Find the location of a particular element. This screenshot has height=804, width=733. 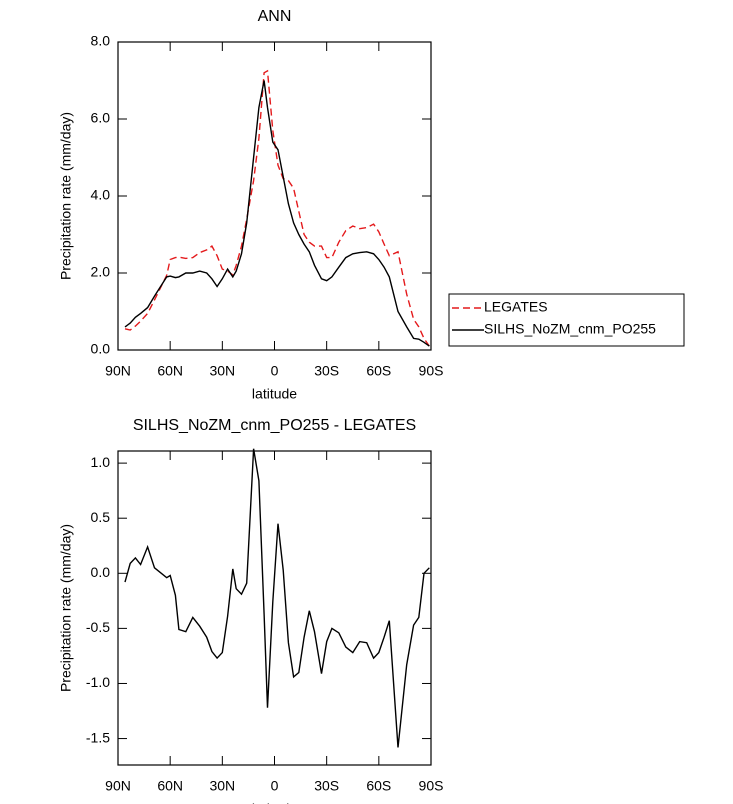

y-tick-label: 6.0 is located at coordinates (101, 118).